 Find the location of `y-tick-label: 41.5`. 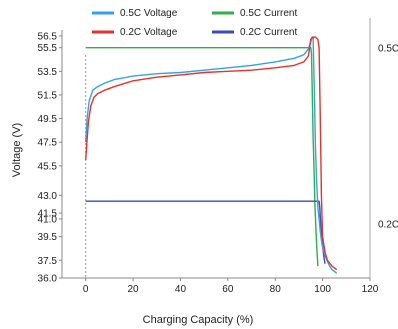

y-tick-label: 41.5 is located at coordinates (48, 214).